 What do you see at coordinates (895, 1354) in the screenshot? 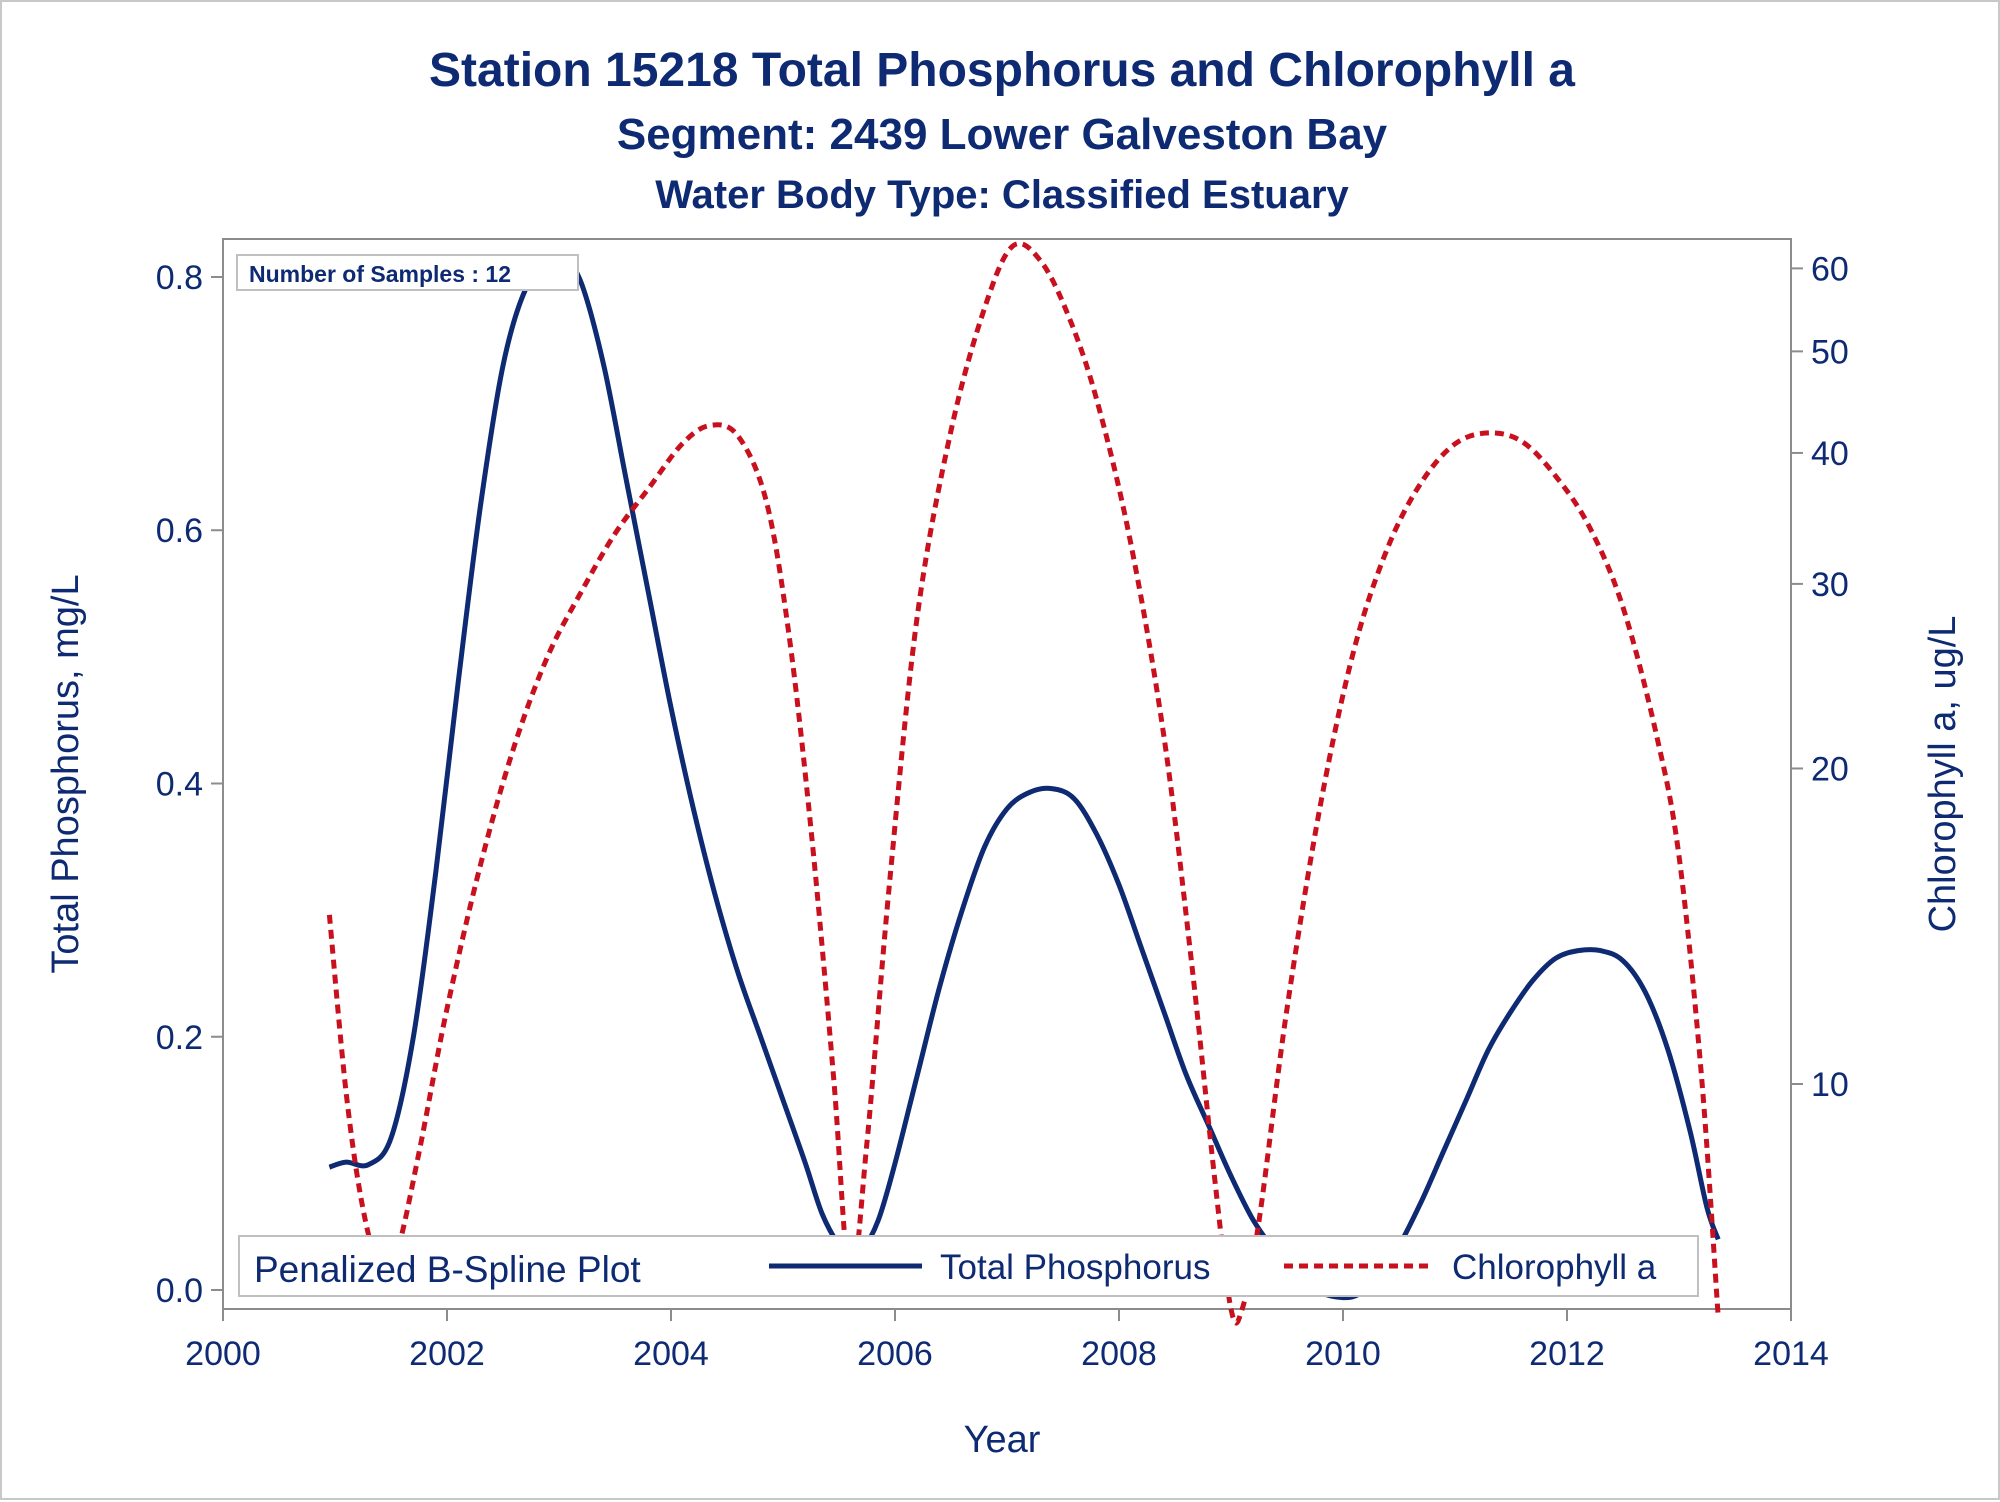
I see `x-tick-label: 2006` at bounding box center [895, 1354].